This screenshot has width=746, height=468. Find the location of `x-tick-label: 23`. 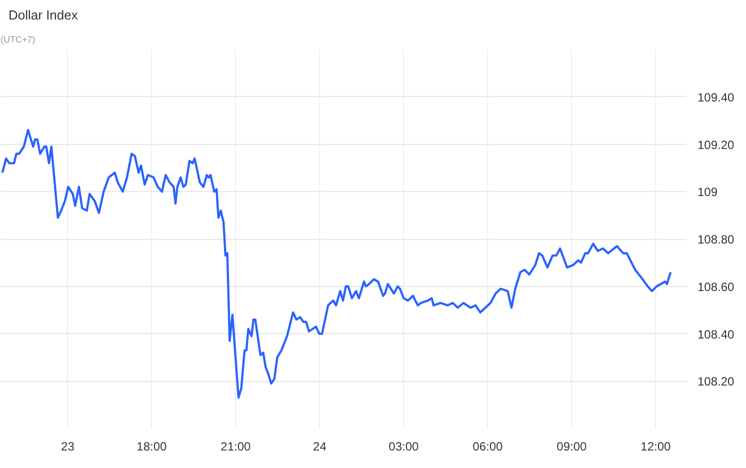

x-tick-label: 23 is located at coordinates (68, 447).